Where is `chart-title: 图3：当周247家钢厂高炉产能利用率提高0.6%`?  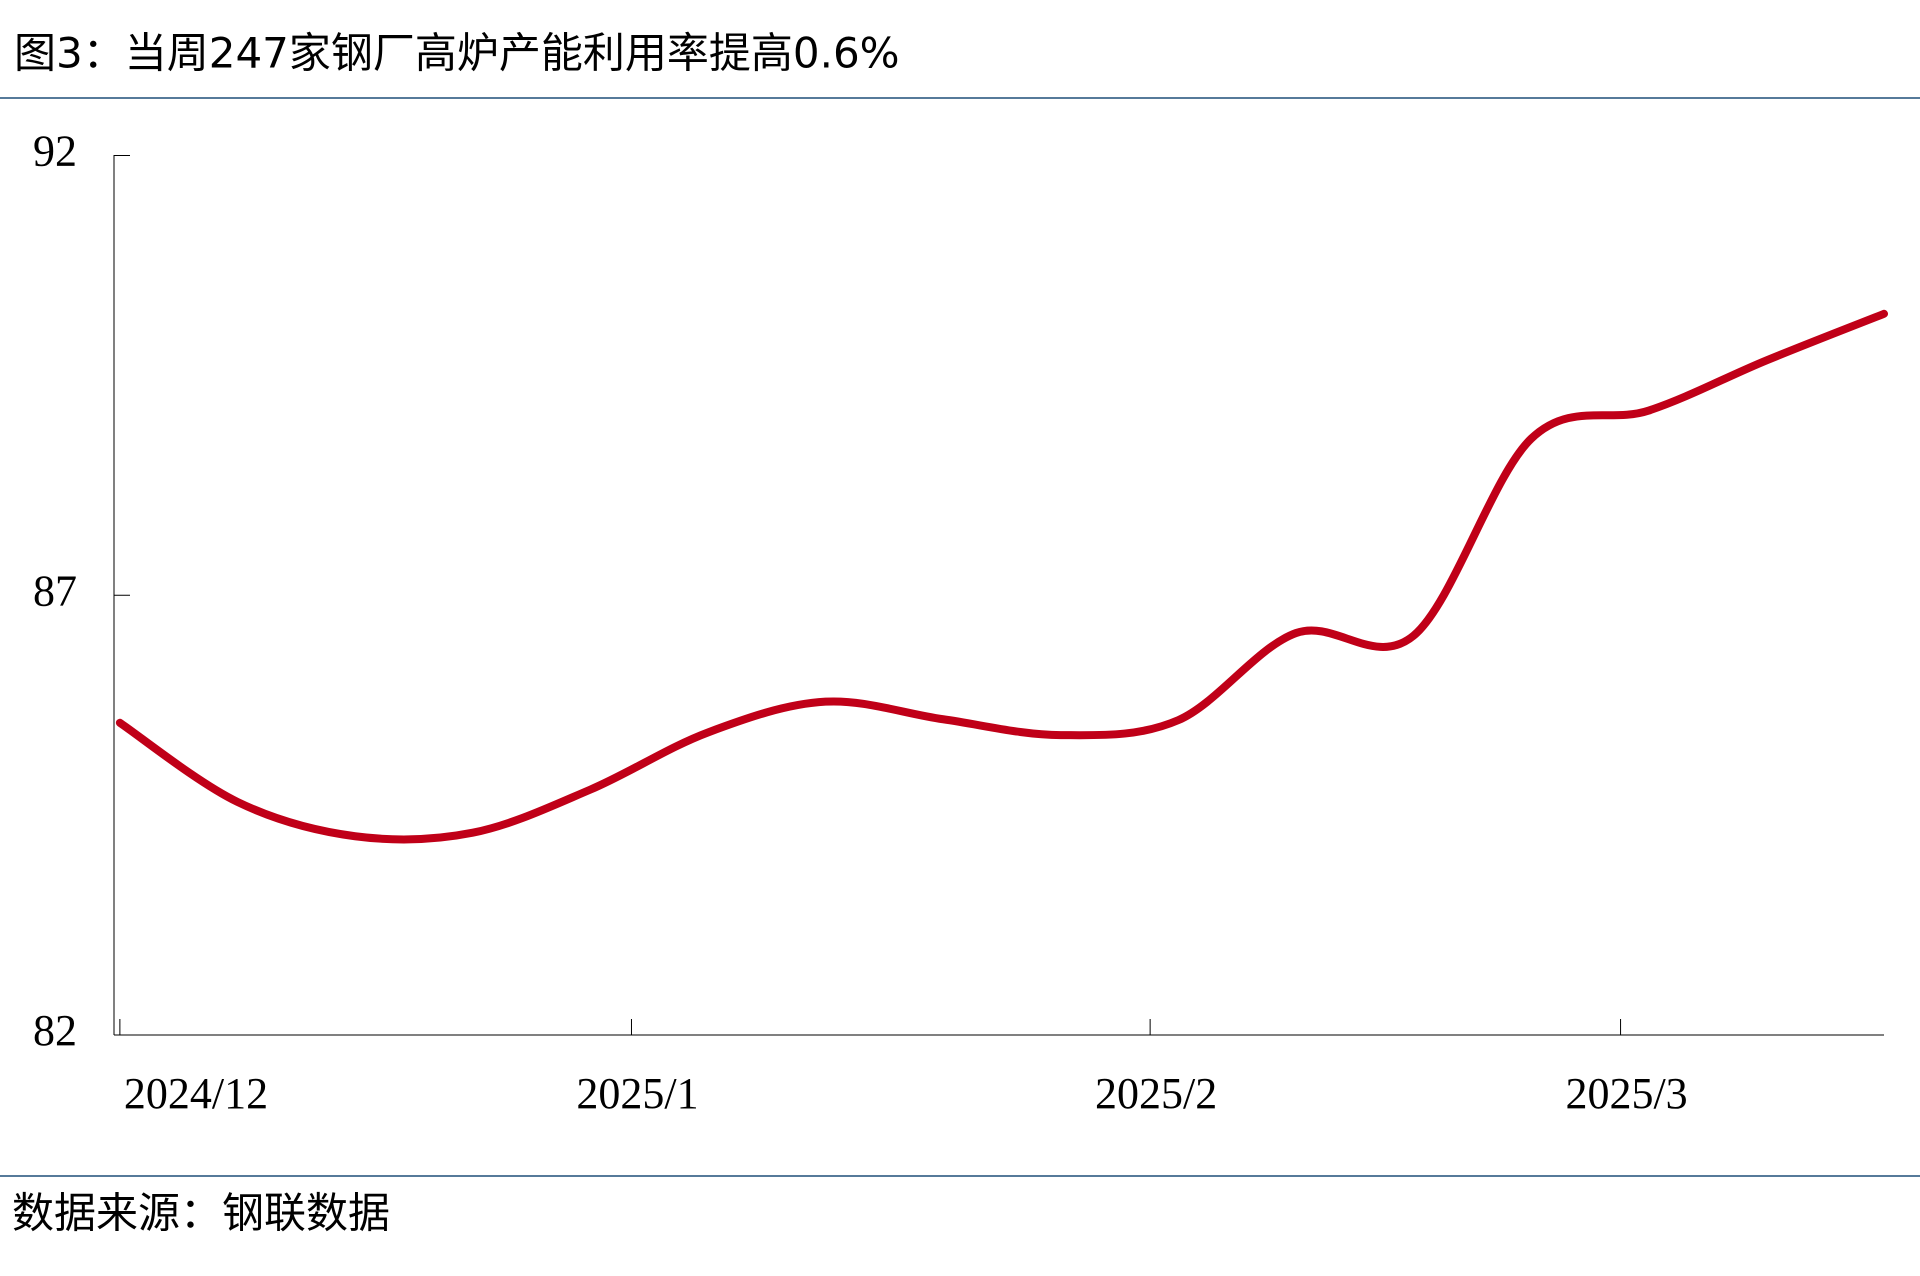
chart-title: 图3：当周247家钢厂高炉产能利用率提高0.6% is located at coordinates (457, 53).